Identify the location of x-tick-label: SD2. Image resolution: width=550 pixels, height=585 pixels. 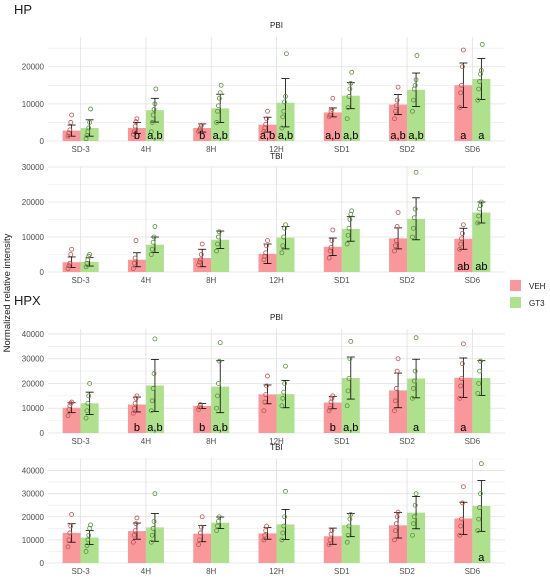
(407, 149).